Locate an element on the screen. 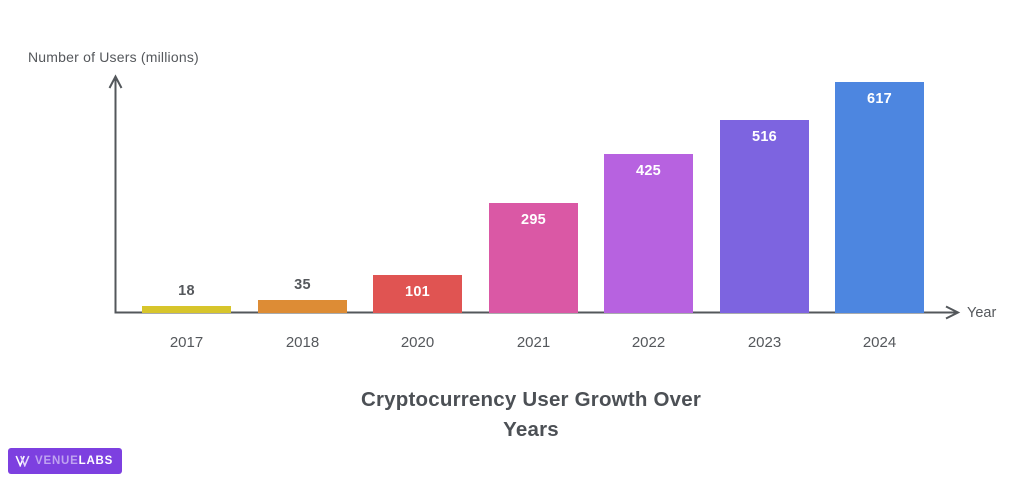 This screenshot has height=489, width=1024. x-tick-2022: 2022 is located at coordinates (648, 342).